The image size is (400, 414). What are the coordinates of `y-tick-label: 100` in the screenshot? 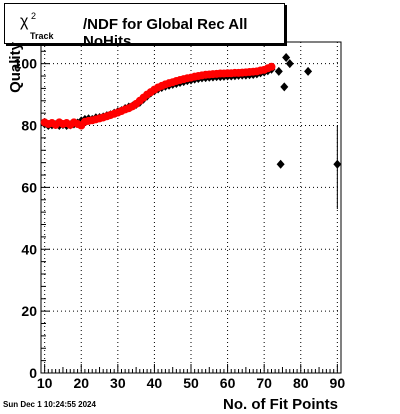 It's located at (26, 64).